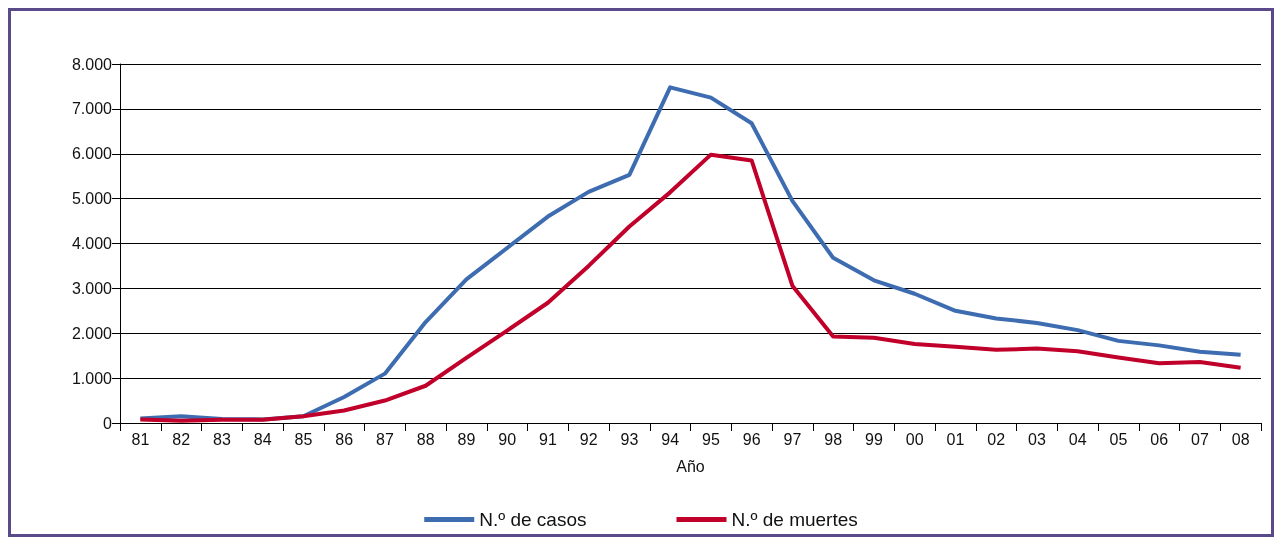 The image size is (1282, 545). I want to click on x-tick-label: 91, so click(547, 439).